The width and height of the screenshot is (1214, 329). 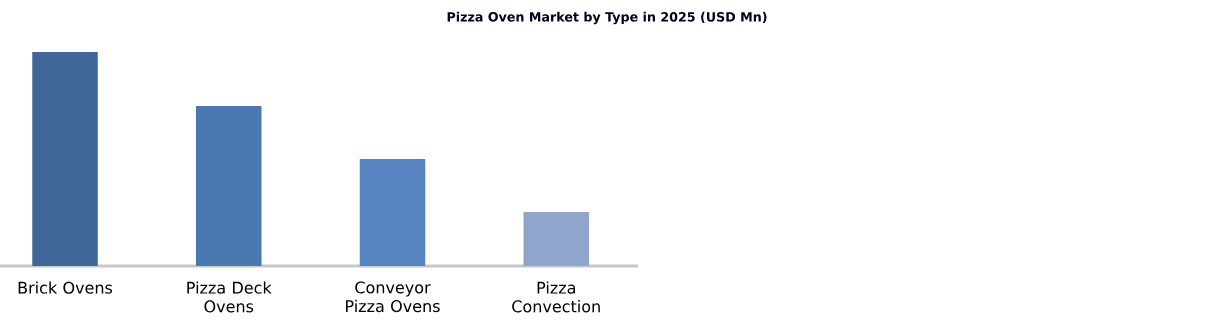 I want to click on x-tick-label: Brick Ovens, so click(x=65, y=287).